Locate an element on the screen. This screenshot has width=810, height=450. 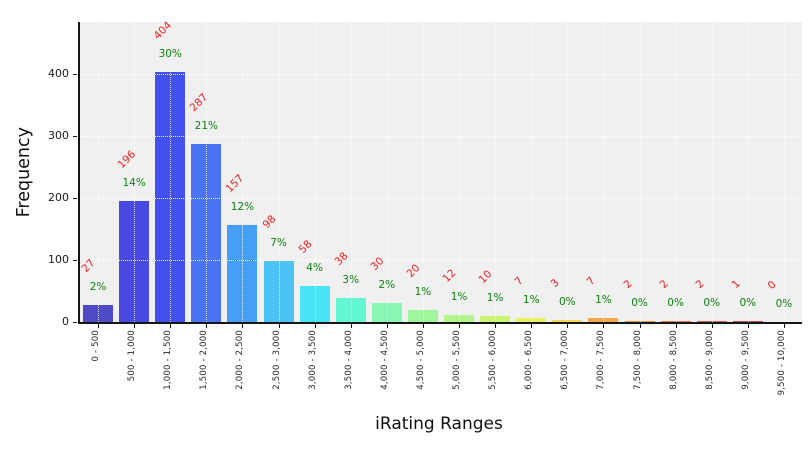
x-tick-label: 9,500 - 10,000 is located at coordinates (782, 375).